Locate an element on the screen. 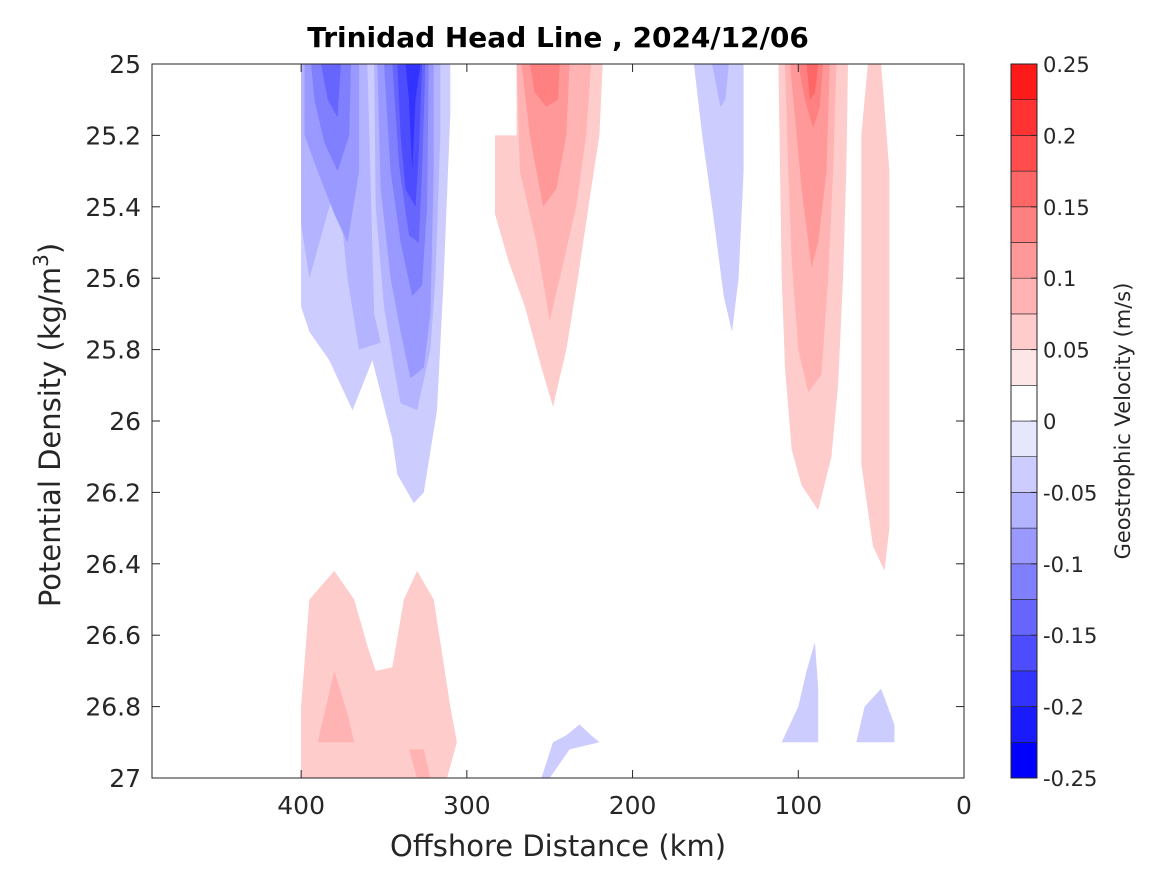 The width and height of the screenshot is (1167, 875). y-axis-title-sup: 3 is located at coordinates (41, 260).